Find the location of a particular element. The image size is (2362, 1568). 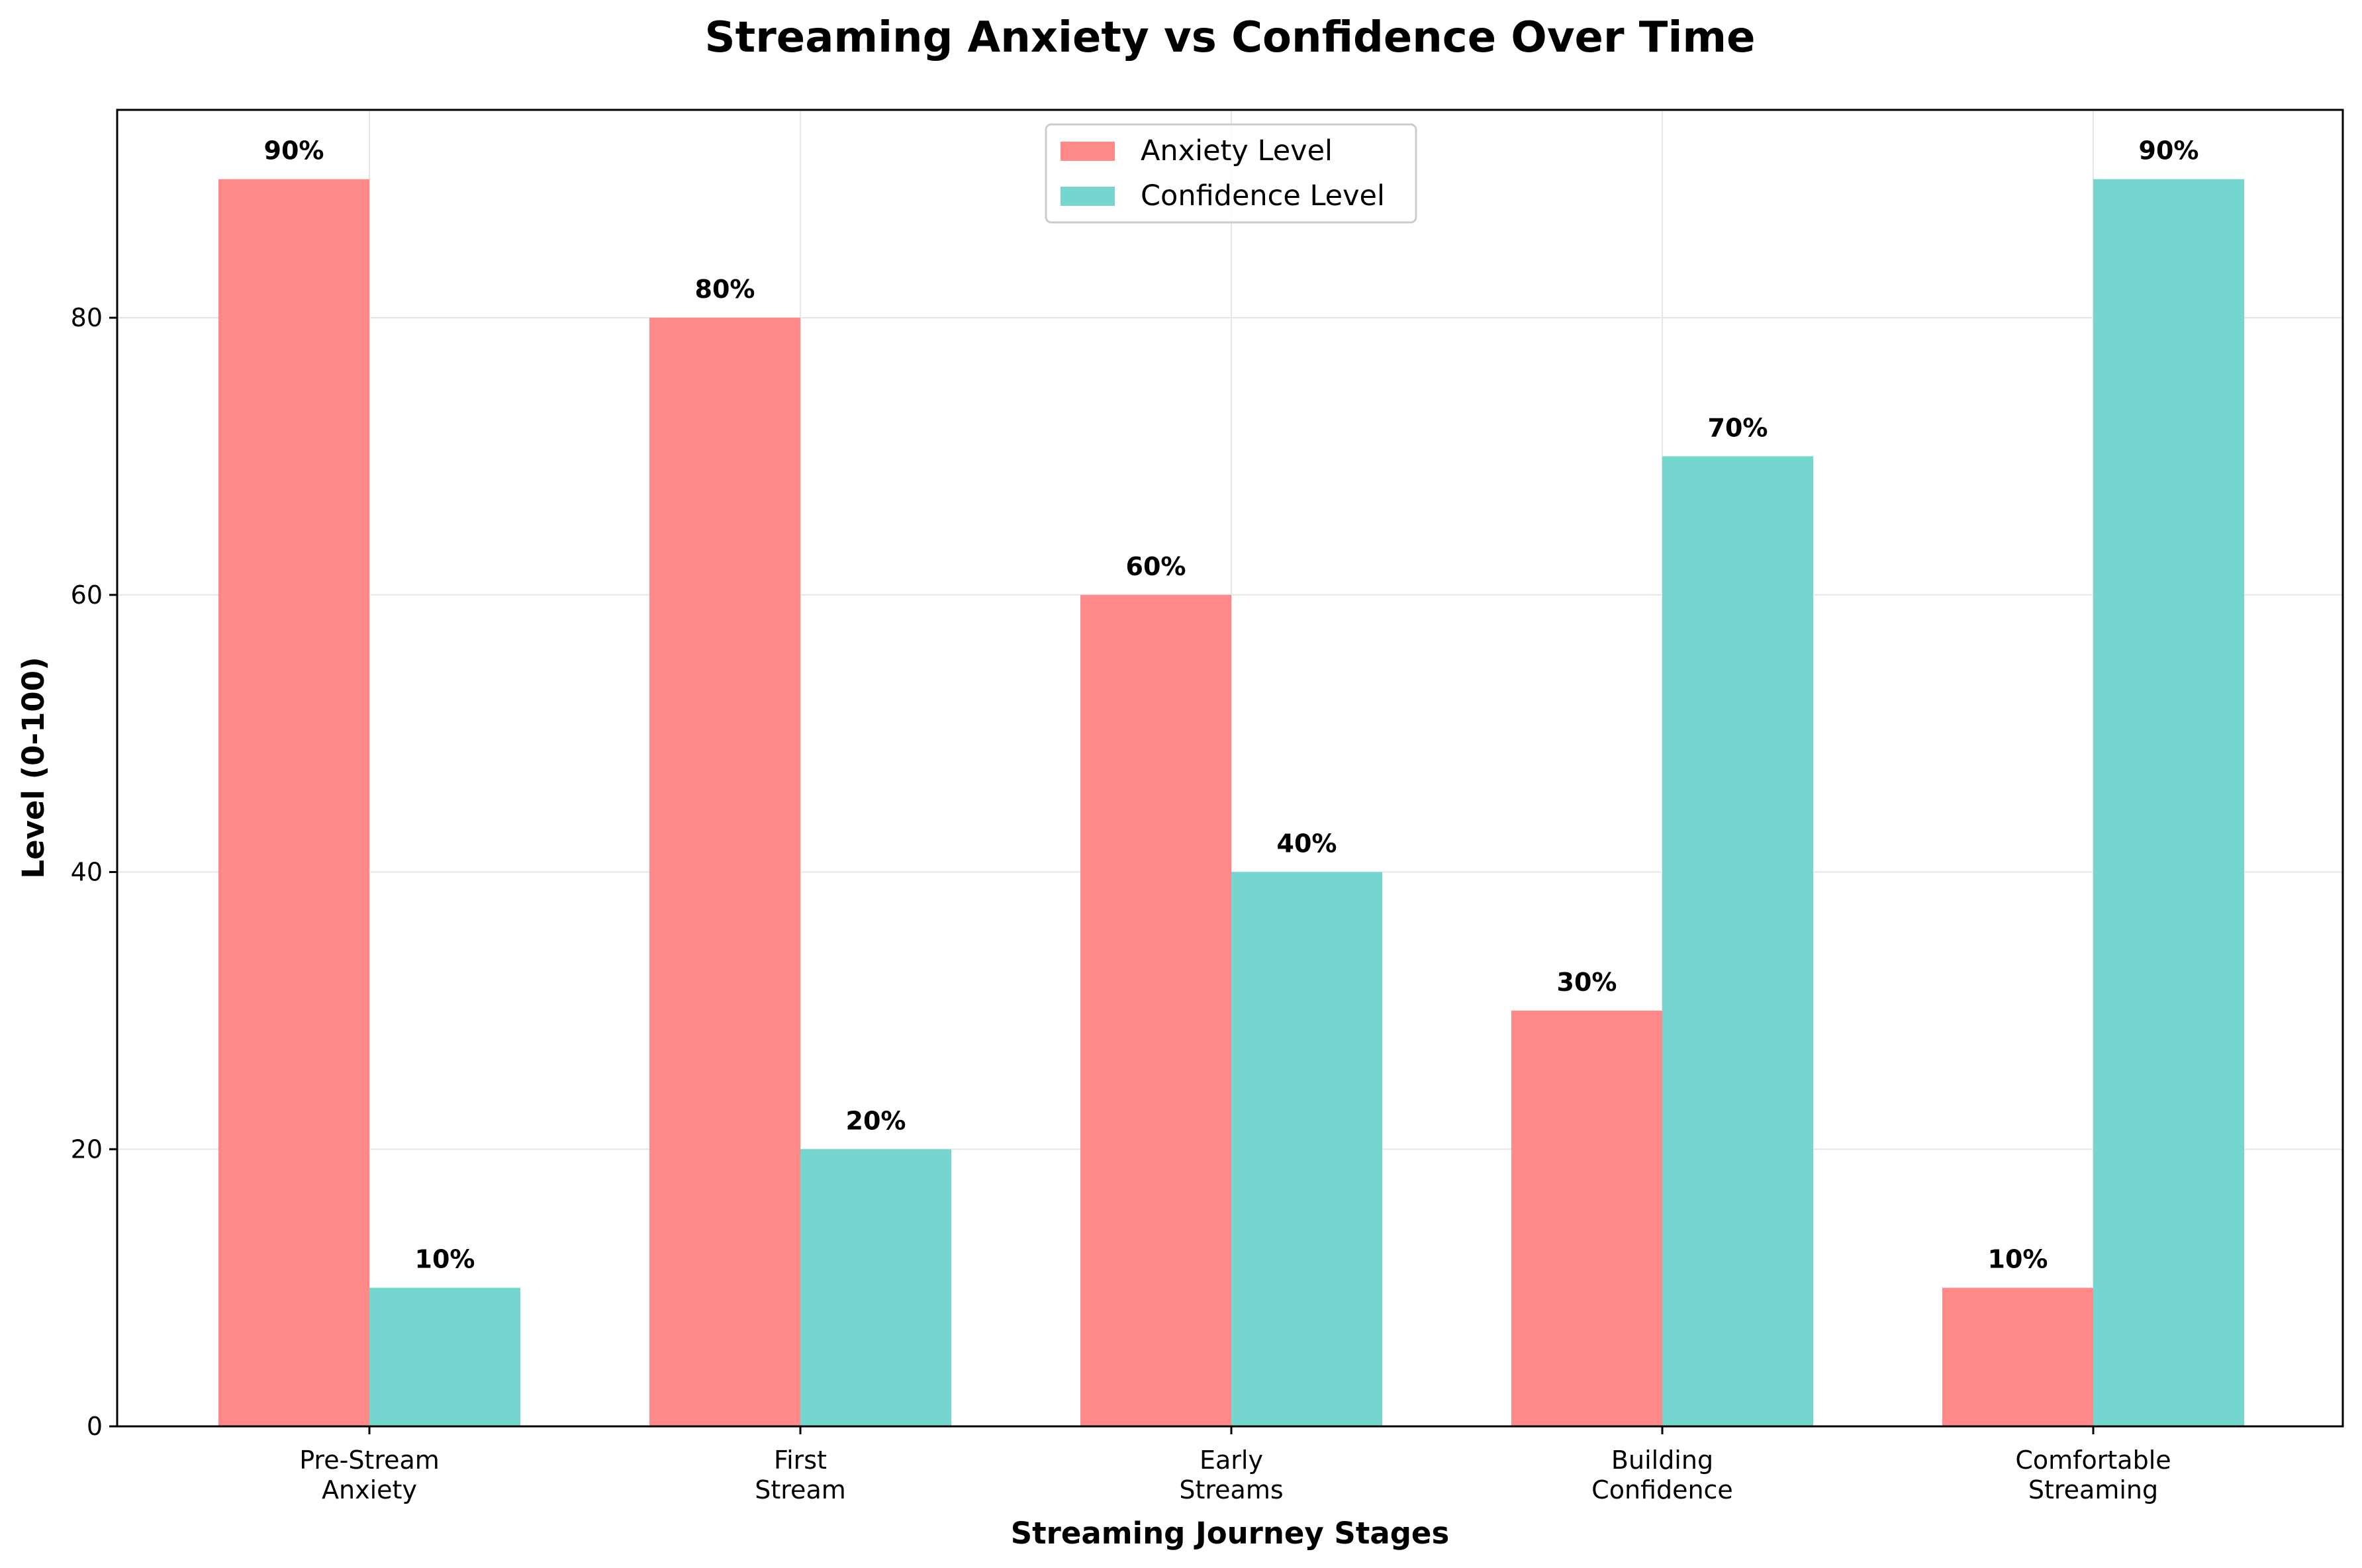

legend: Anxiety Level Confidence Level is located at coordinates (1231, 173).